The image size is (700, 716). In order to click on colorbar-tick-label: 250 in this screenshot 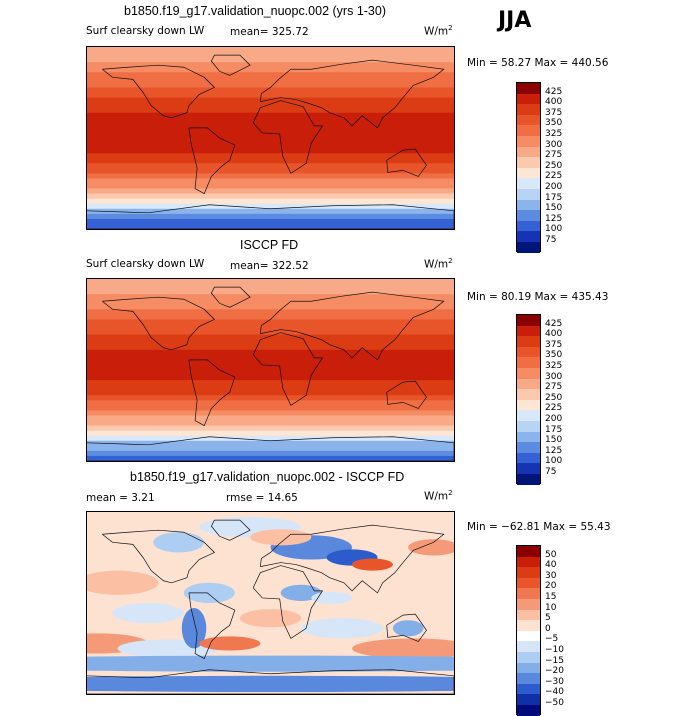, I will do `click(554, 397)`.